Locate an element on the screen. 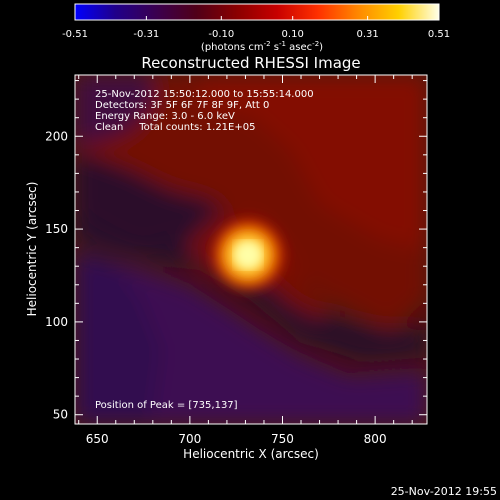 The image size is (500, 500). colorbar-tick-label: -0.10 is located at coordinates (221, 34).